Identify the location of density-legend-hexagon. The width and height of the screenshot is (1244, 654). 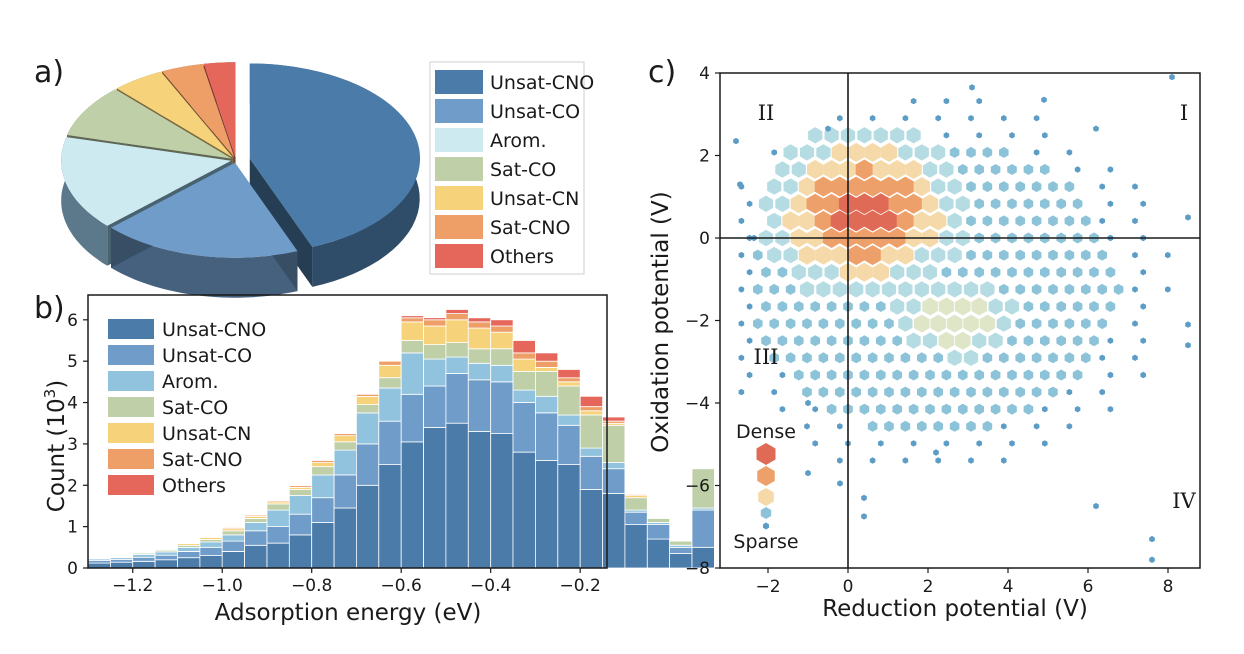
(766, 476).